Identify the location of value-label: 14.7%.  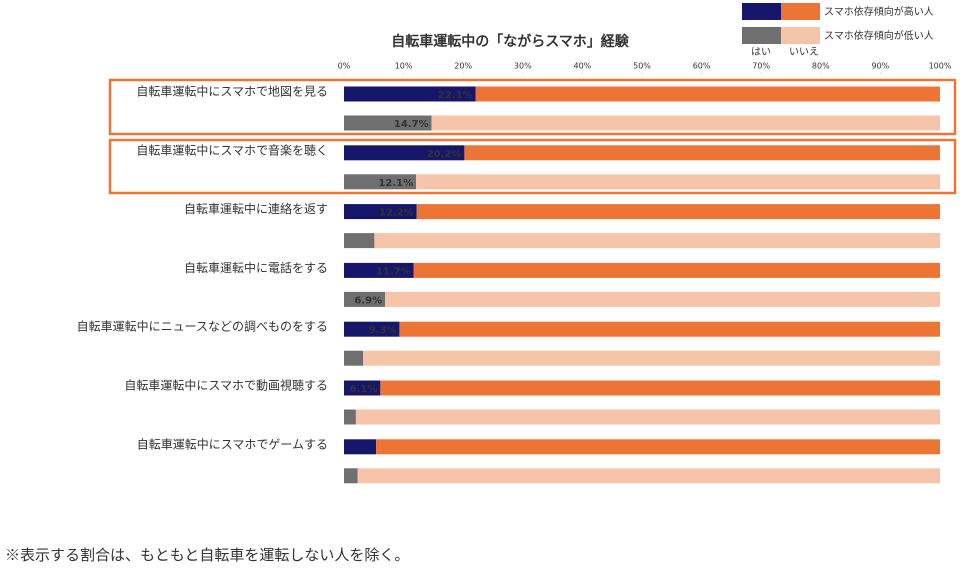
(411, 124).